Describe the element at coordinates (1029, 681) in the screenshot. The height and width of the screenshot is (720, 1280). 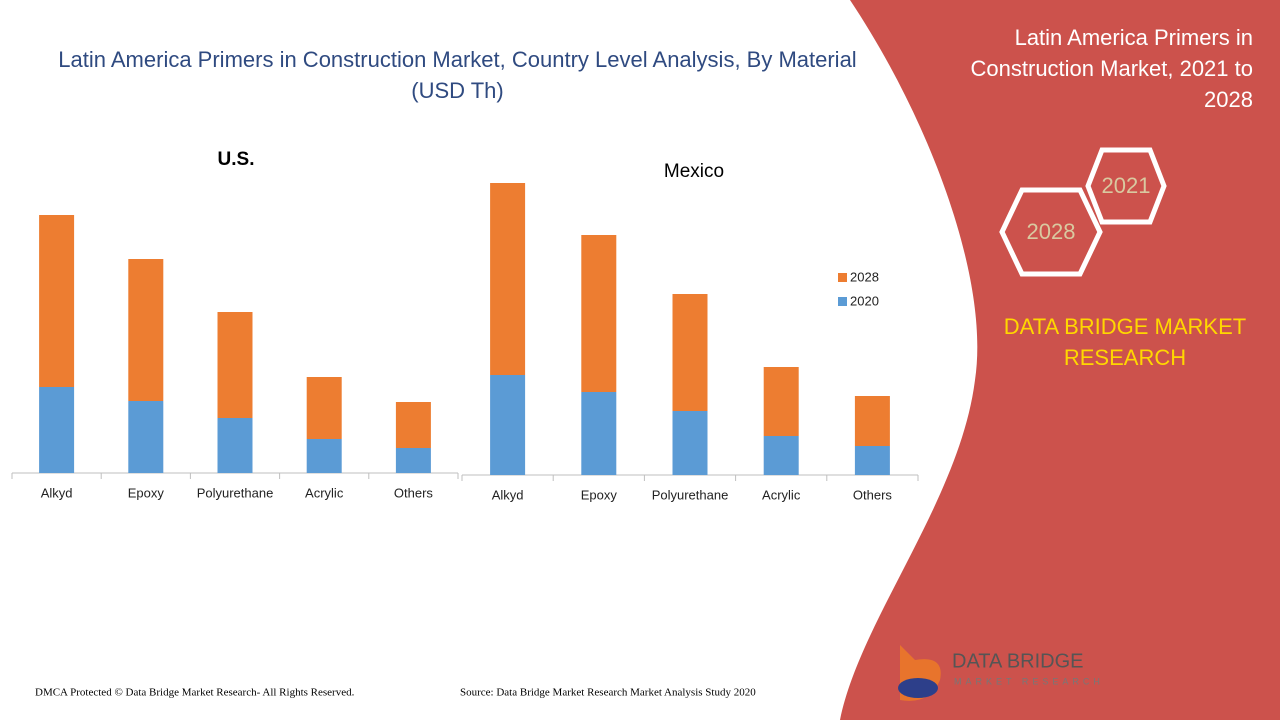
I see `logo-tagline: MARKET RESEARCH` at that location.